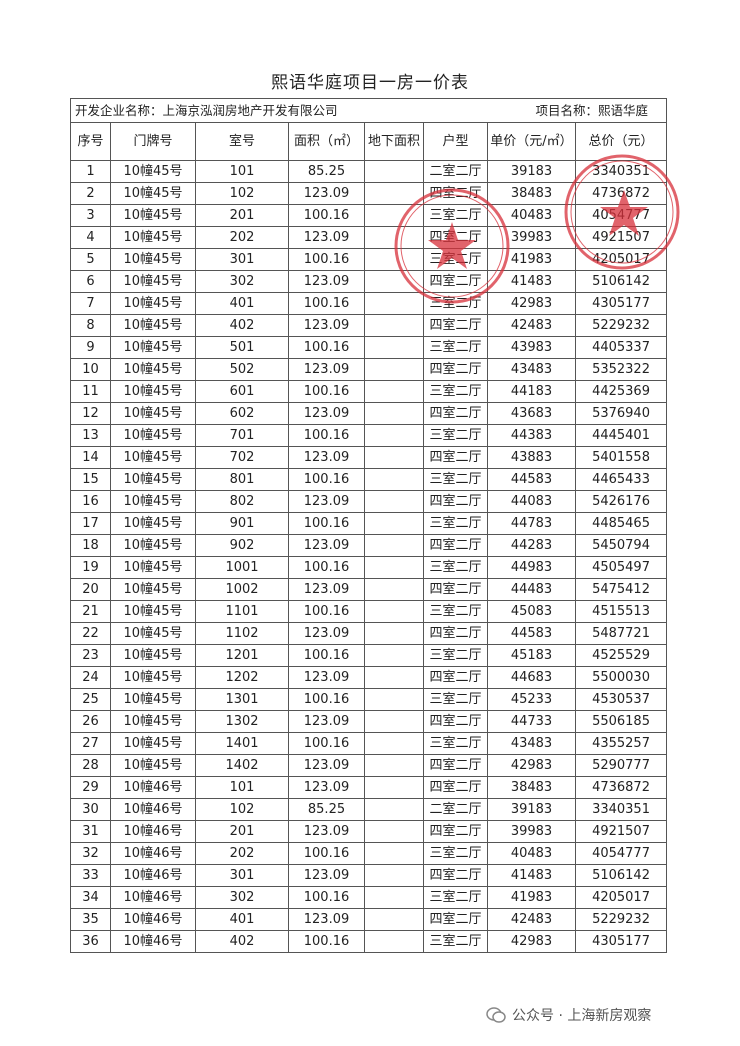 This screenshot has height=1046, width=740. Describe the element at coordinates (621, 699) in the screenshot. I see `table-cell: 4530537` at that location.